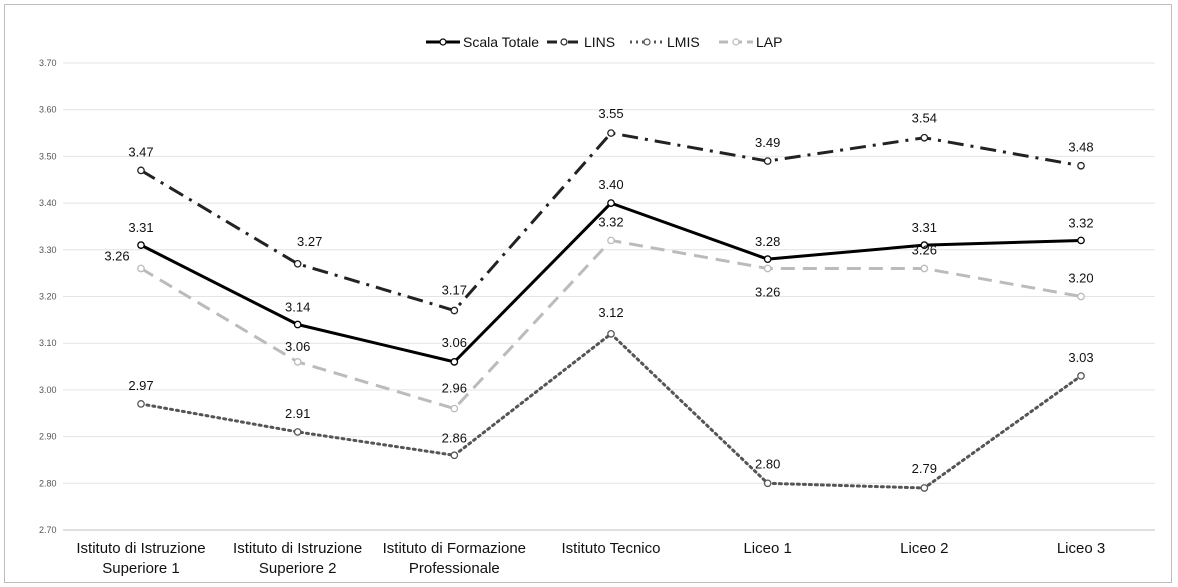 The image size is (1178, 587). I want to click on y-tick-label: 3.20, so click(48, 297).